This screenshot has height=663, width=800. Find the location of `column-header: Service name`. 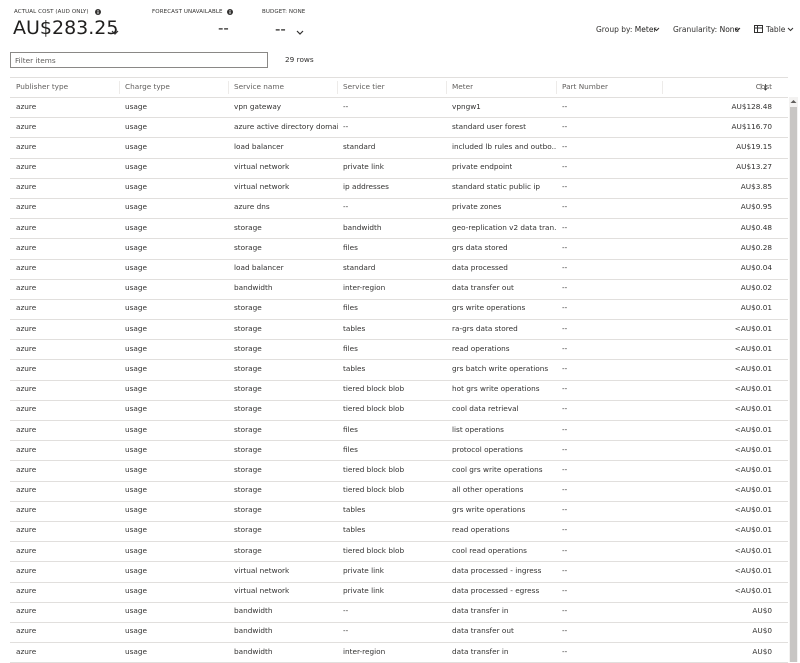

column-header: Service name is located at coordinates (259, 86).